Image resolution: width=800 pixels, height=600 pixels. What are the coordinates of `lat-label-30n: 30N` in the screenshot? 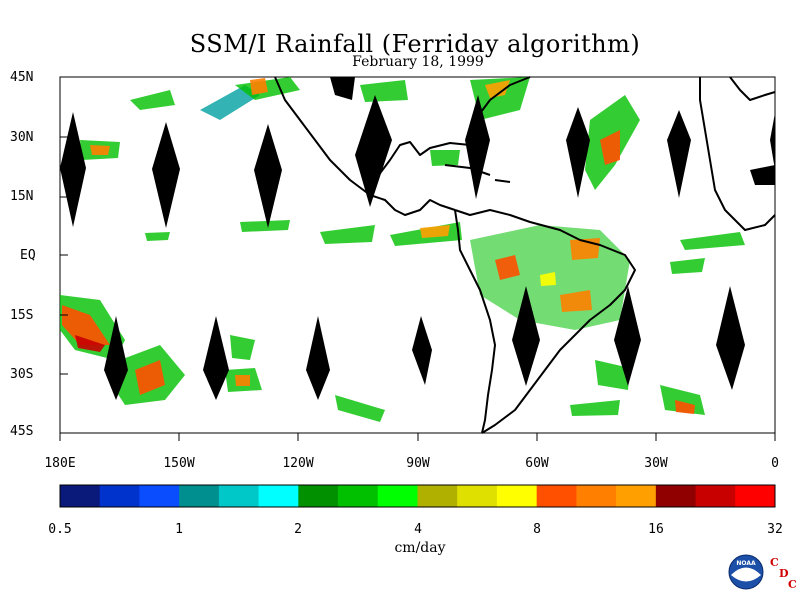 It's located at (22, 137).